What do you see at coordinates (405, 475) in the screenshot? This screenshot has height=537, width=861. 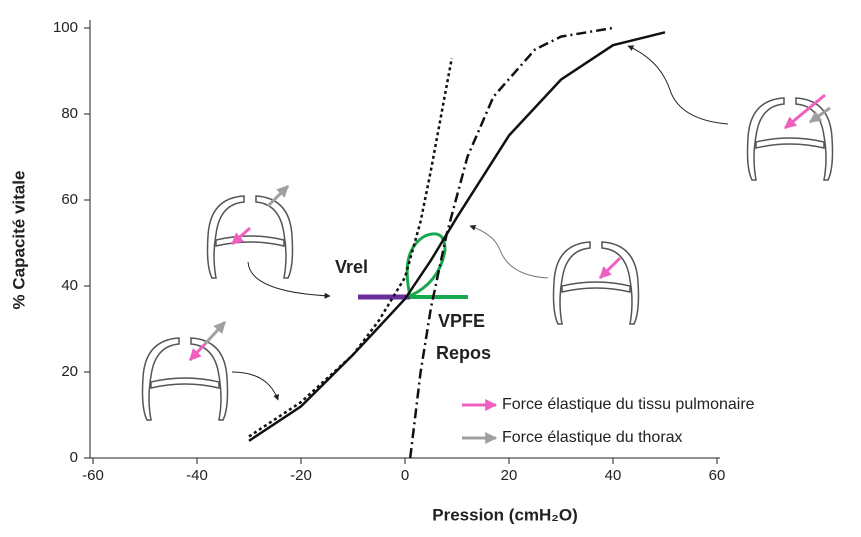 I see `x-tick-label: 0` at bounding box center [405, 475].